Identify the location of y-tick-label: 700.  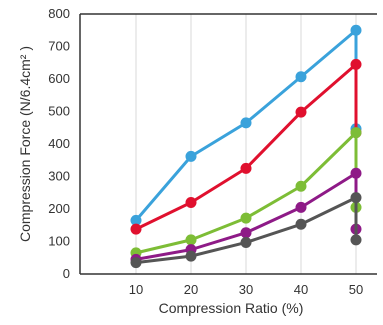
(59, 46).